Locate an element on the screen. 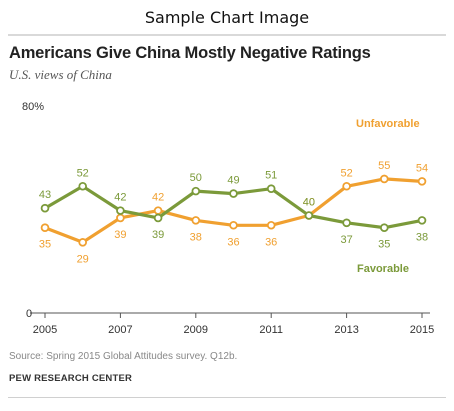 Image resolution: width=454 pixels, height=411 pixels. legend-label-unfavorable: Unfavorable is located at coordinates (388, 124).